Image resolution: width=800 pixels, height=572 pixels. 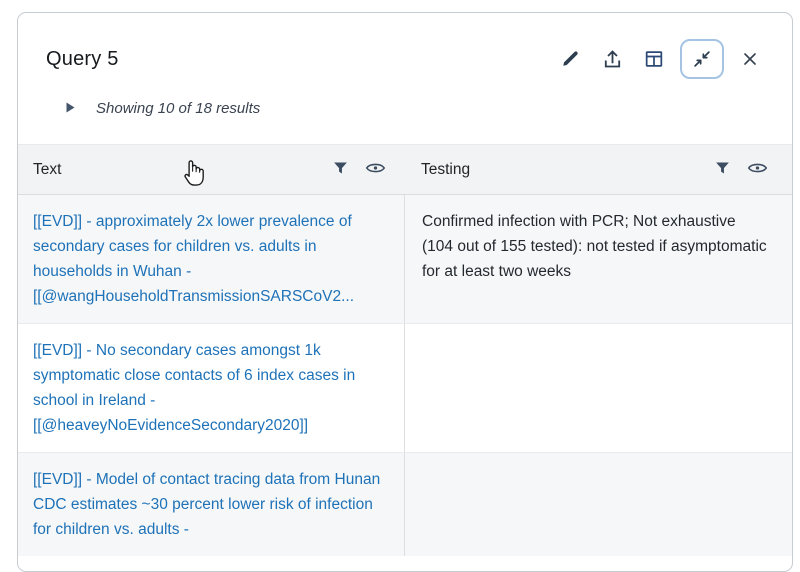 What do you see at coordinates (405, 46) in the screenshot?
I see `panel-header: Query 5` at bounding box center [405, 46].